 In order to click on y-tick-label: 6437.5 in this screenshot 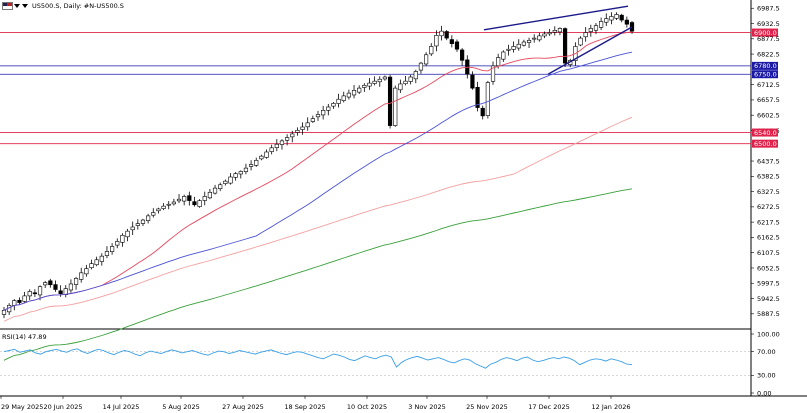, I will do `click(768, 161)`.